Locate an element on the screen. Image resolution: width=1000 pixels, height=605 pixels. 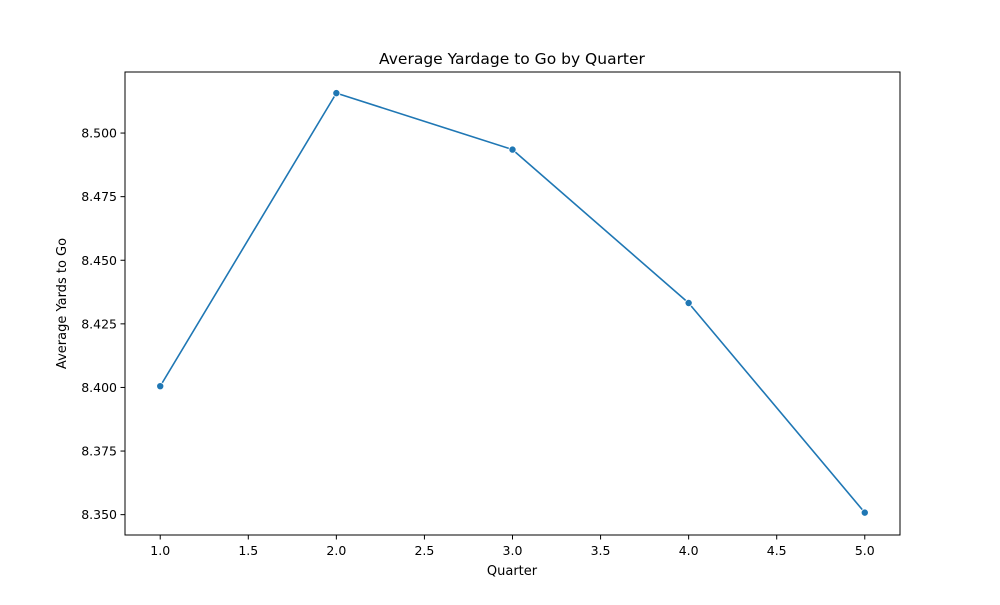
y-tick-label: 8.450 is located at coordinates (99, 260).